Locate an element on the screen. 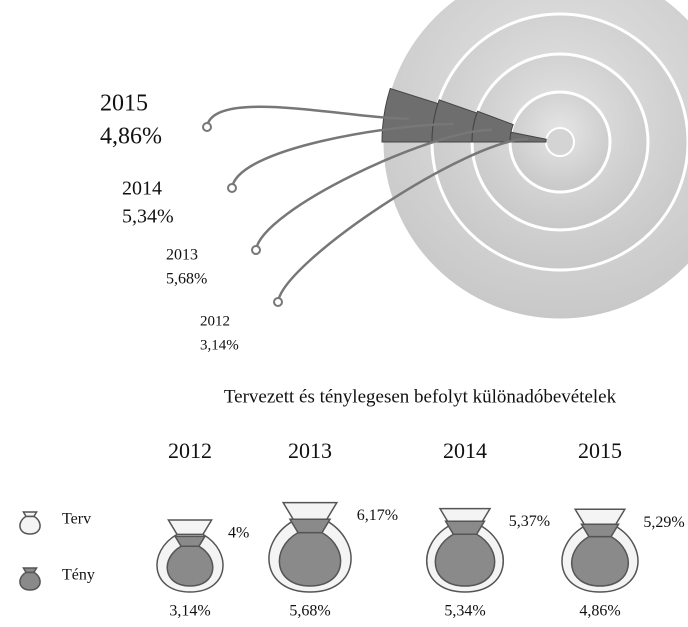 The image size is (688, 627). ring-center is located at coordinates (560, 142).